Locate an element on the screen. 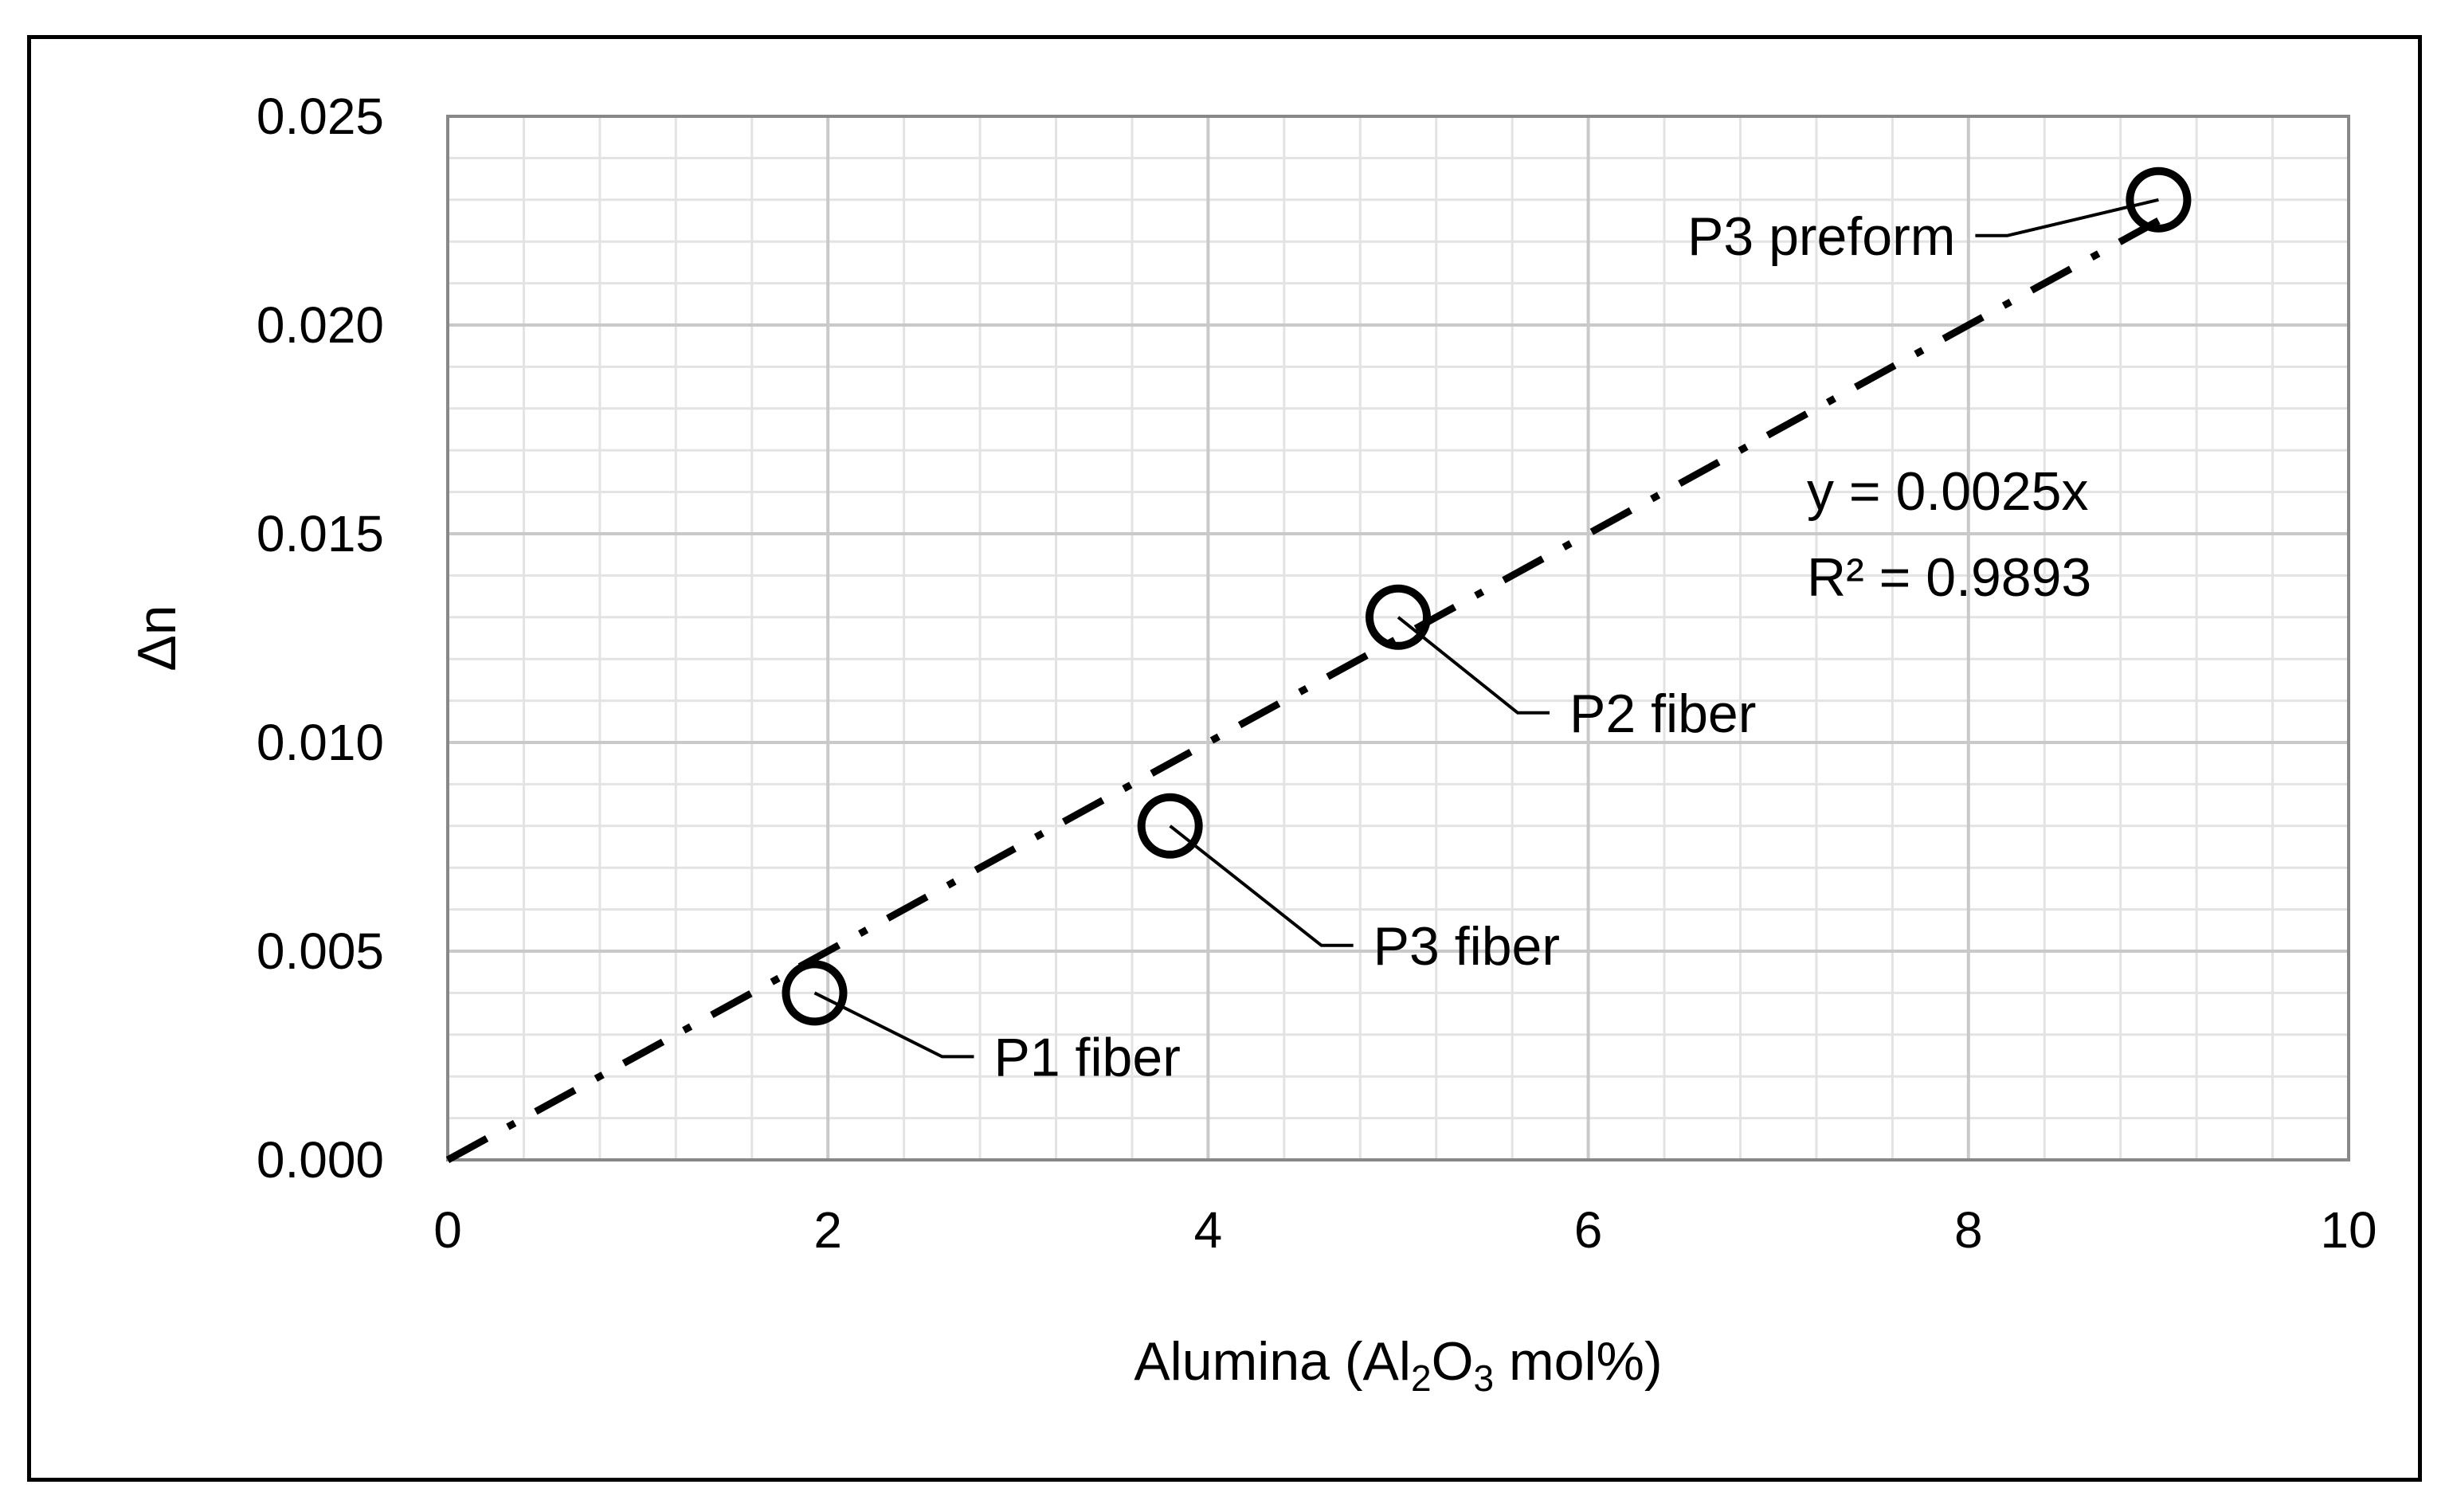 This screenshot has height=1512, width=2453. x-axis-tick-labels: 0 2 4 6 8 10 is located at coordinates (1405, 1230).